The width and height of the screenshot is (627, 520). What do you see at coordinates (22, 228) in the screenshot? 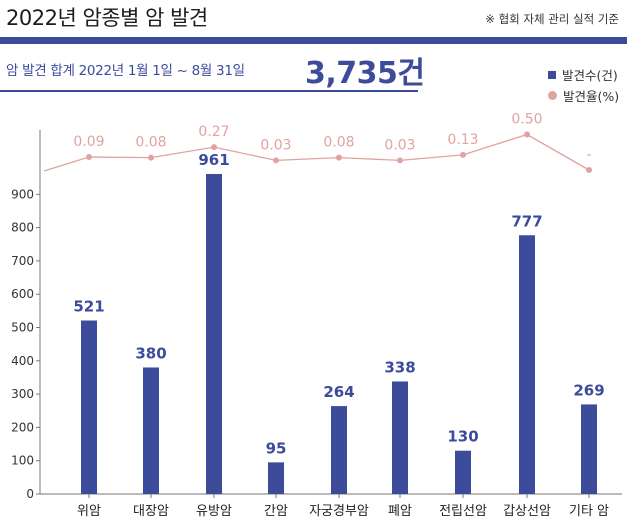
I see `y-tick-label: 800` at bounding box center [22, 228].